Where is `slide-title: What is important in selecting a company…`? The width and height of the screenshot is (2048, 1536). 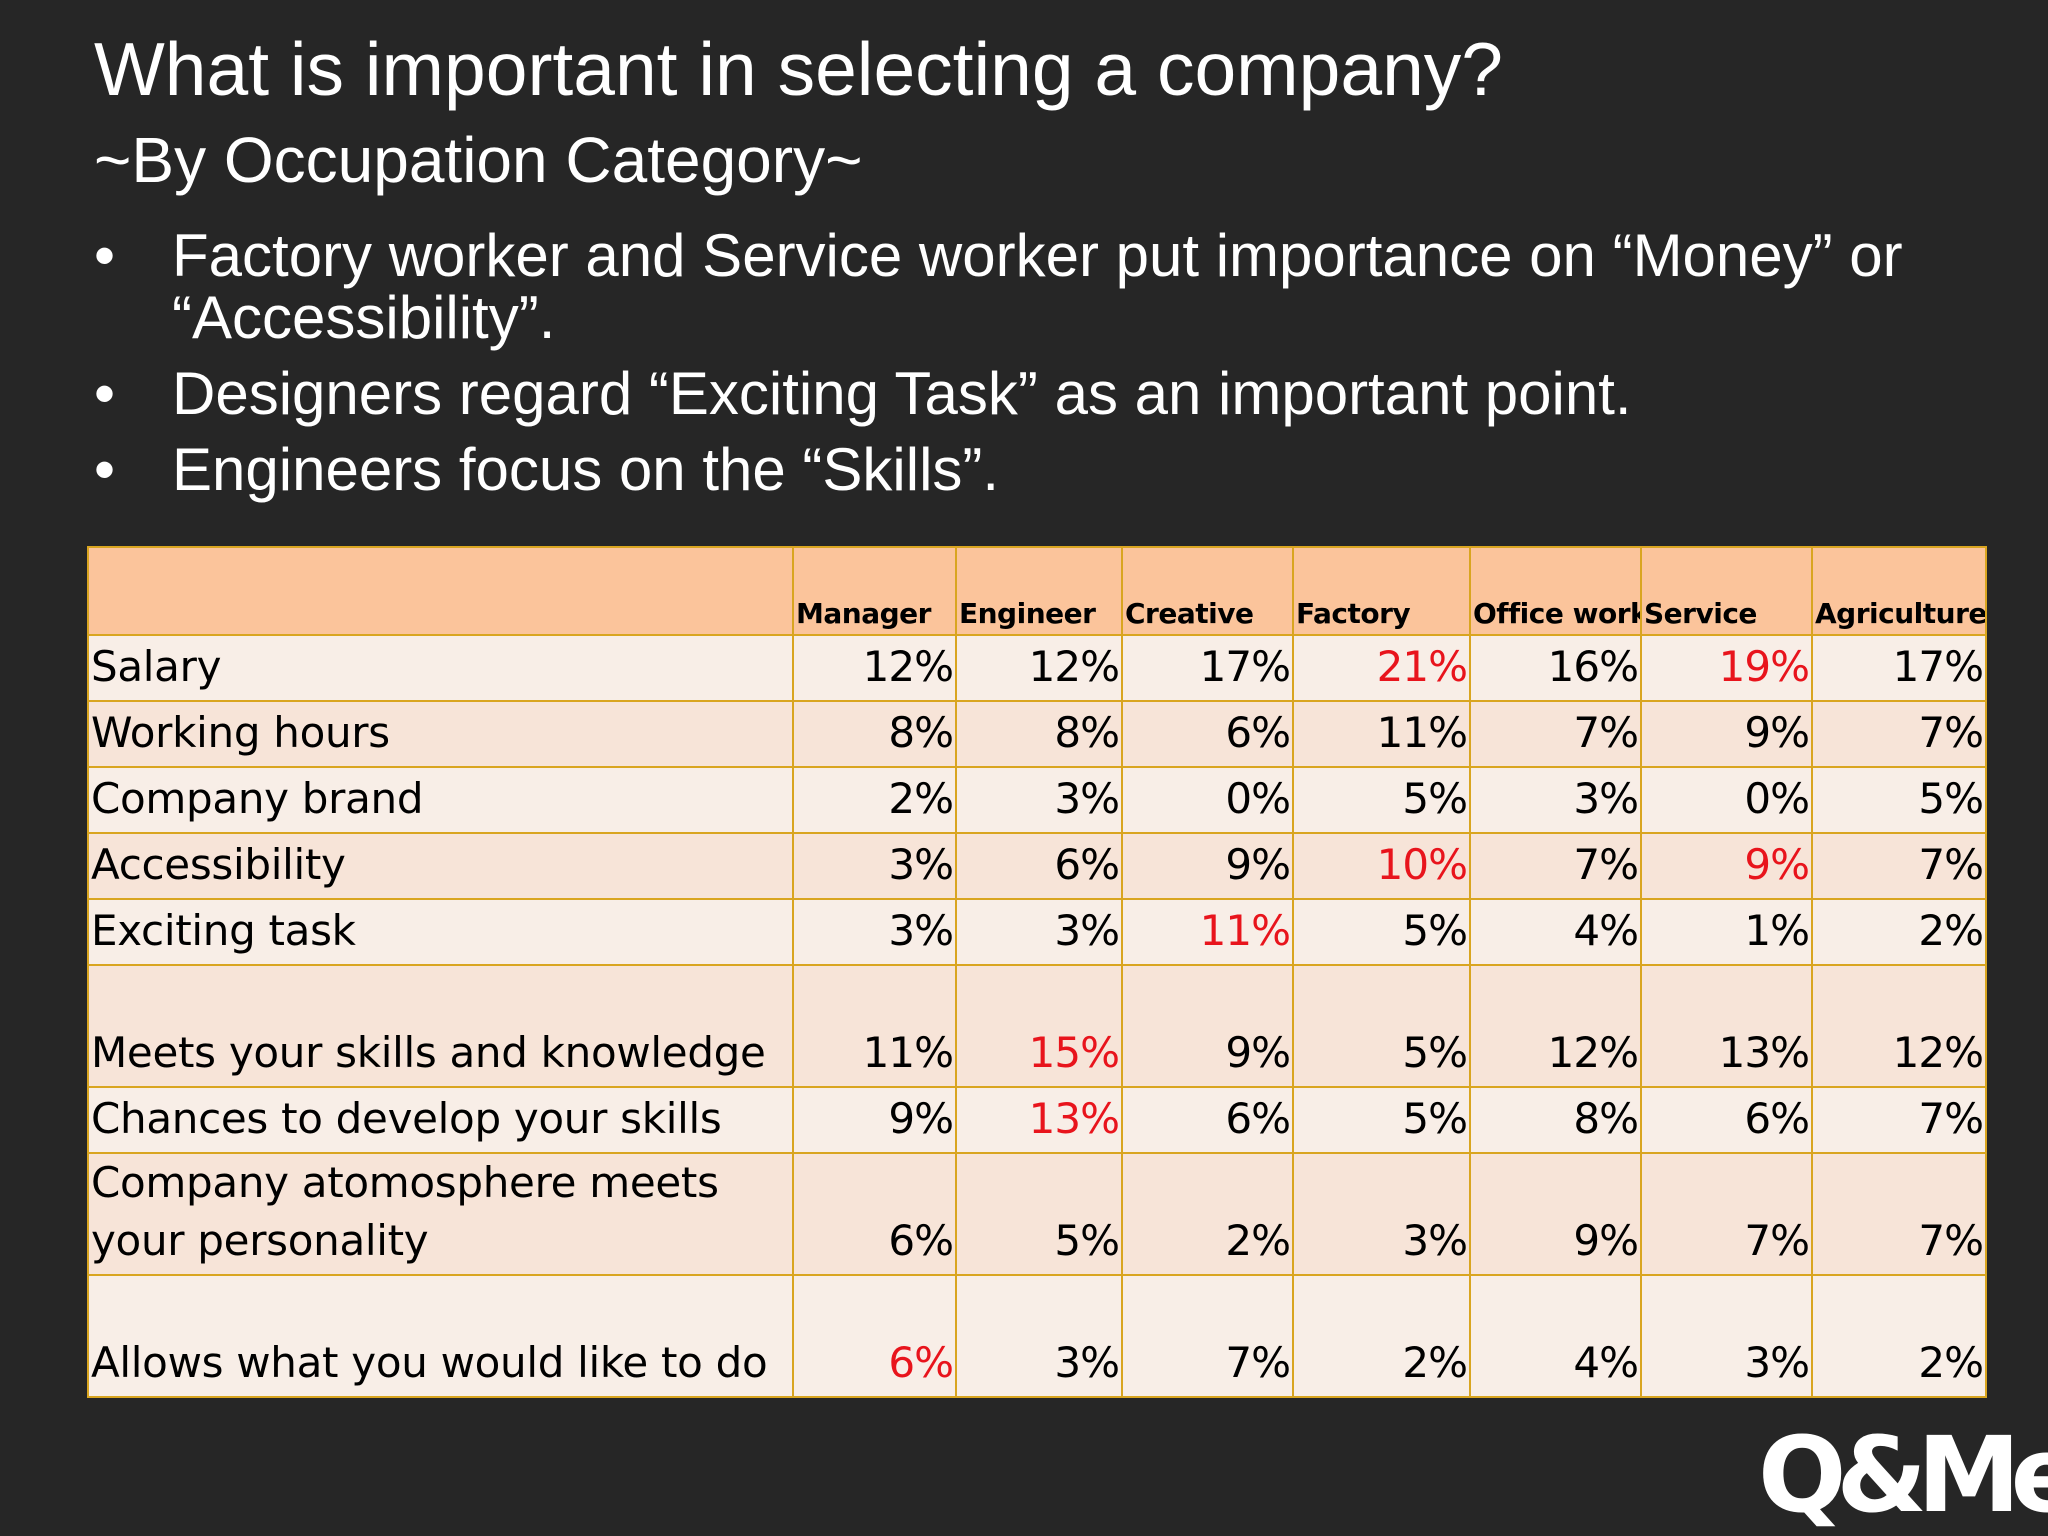 slide-title: What is important in selecting a company… is located at coordinates (798, 69).